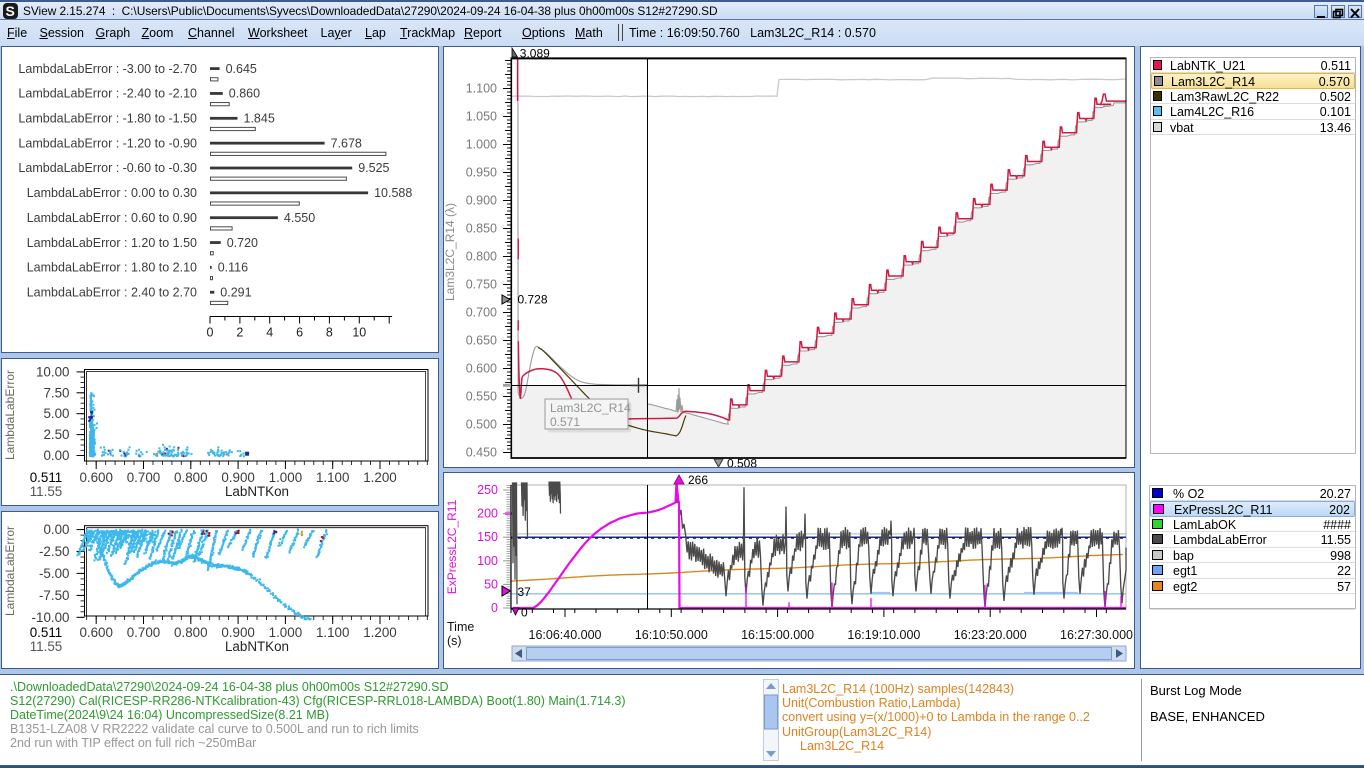  I want to click on svg-text: 1.050, so click(481, 117).